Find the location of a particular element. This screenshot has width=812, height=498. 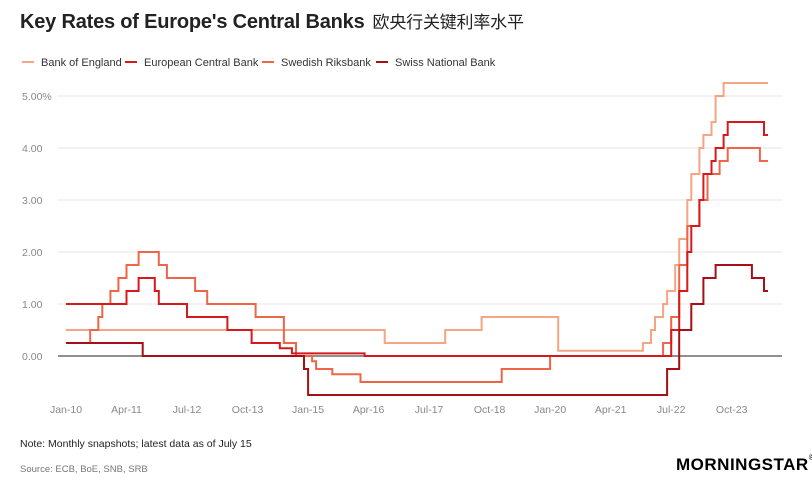

registered-mark: ® is located at coordinates (810, 457).